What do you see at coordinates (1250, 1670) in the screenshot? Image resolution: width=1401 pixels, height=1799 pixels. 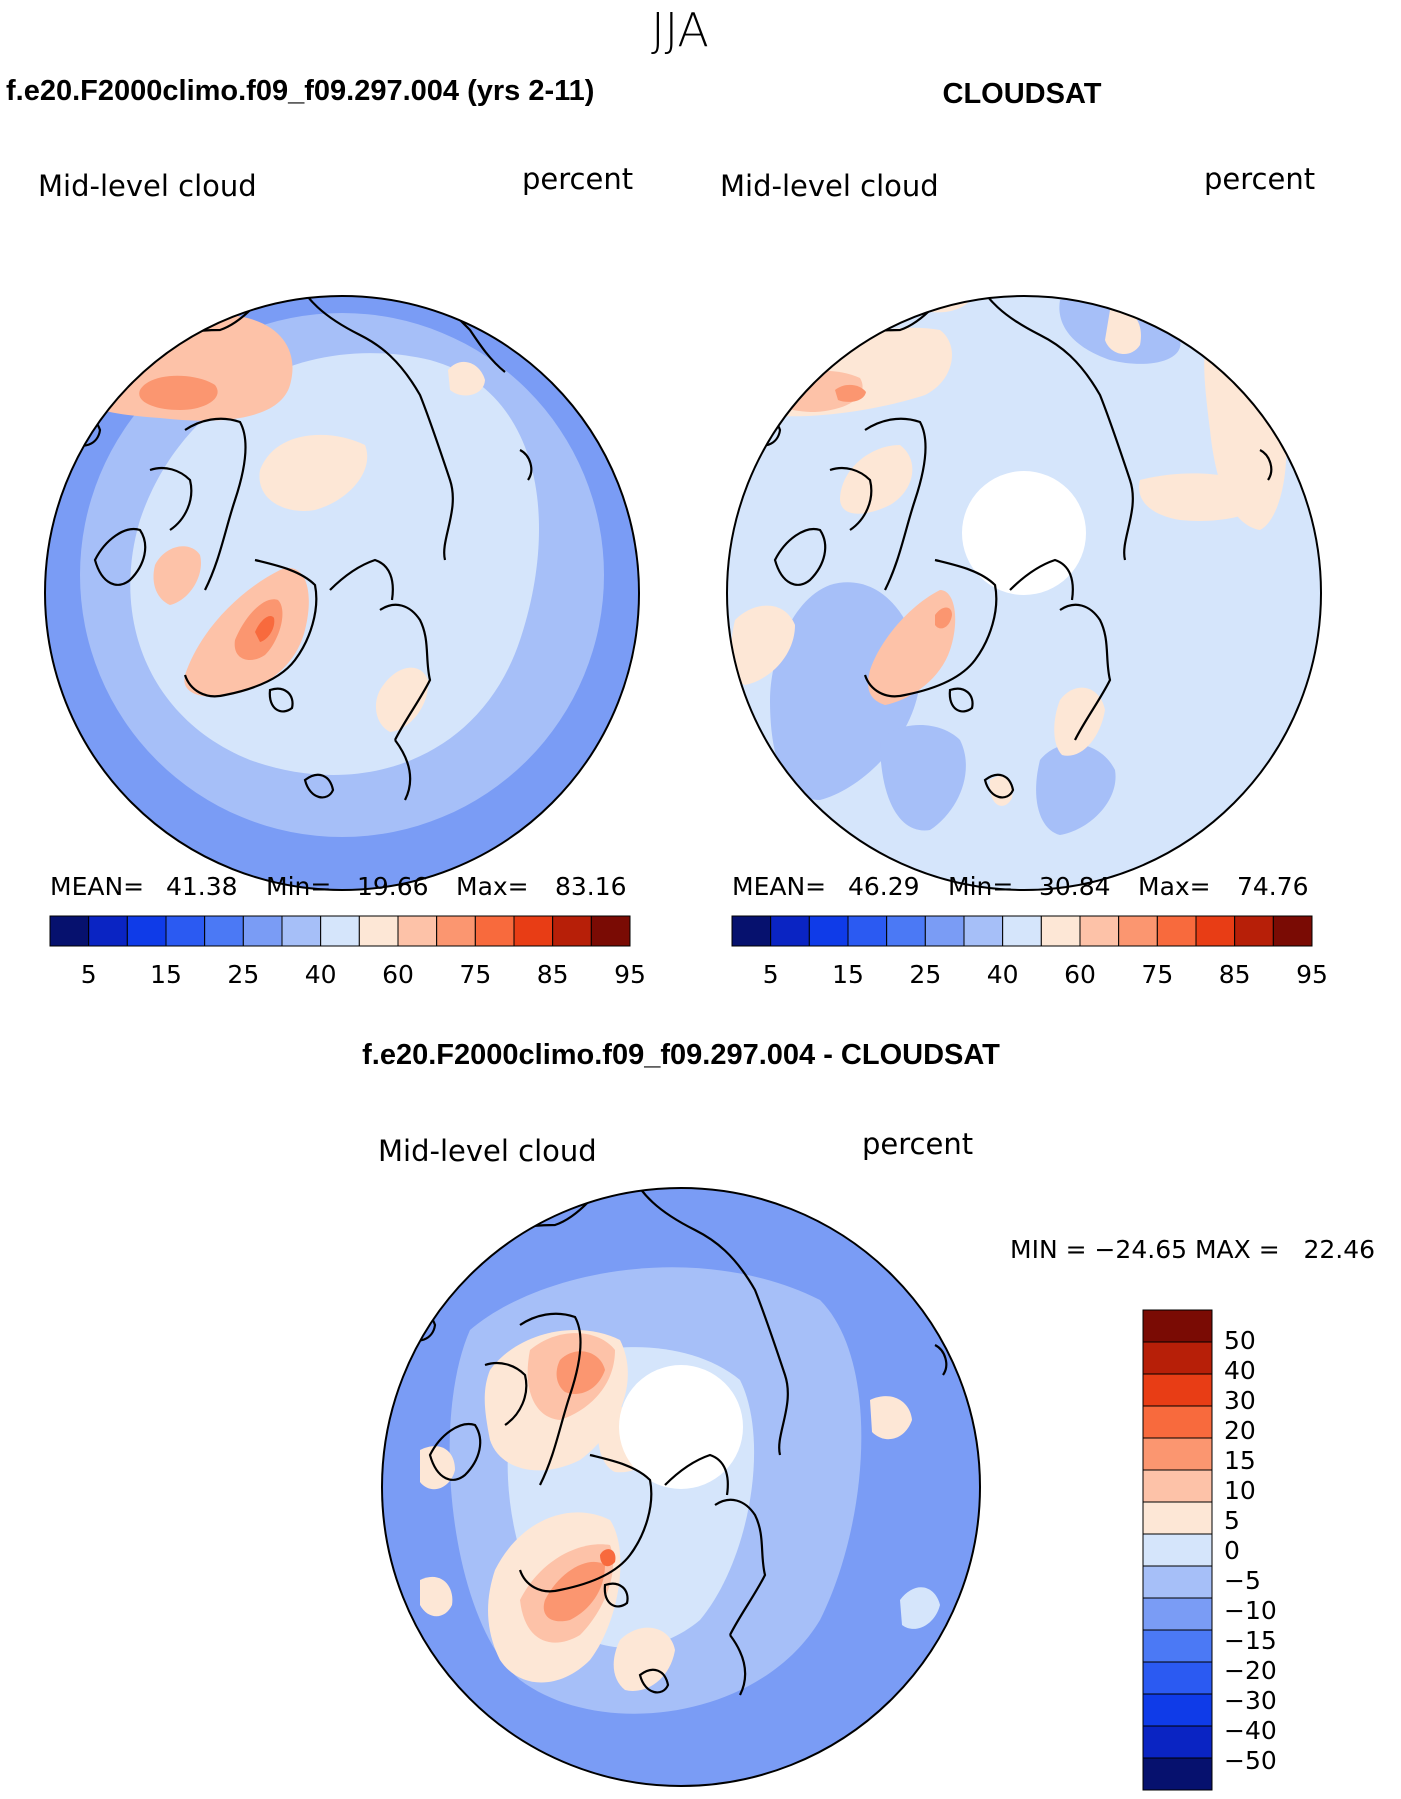 I see `diff-colorbar-tick-11: −20` at bounding box center [1250, 1670].